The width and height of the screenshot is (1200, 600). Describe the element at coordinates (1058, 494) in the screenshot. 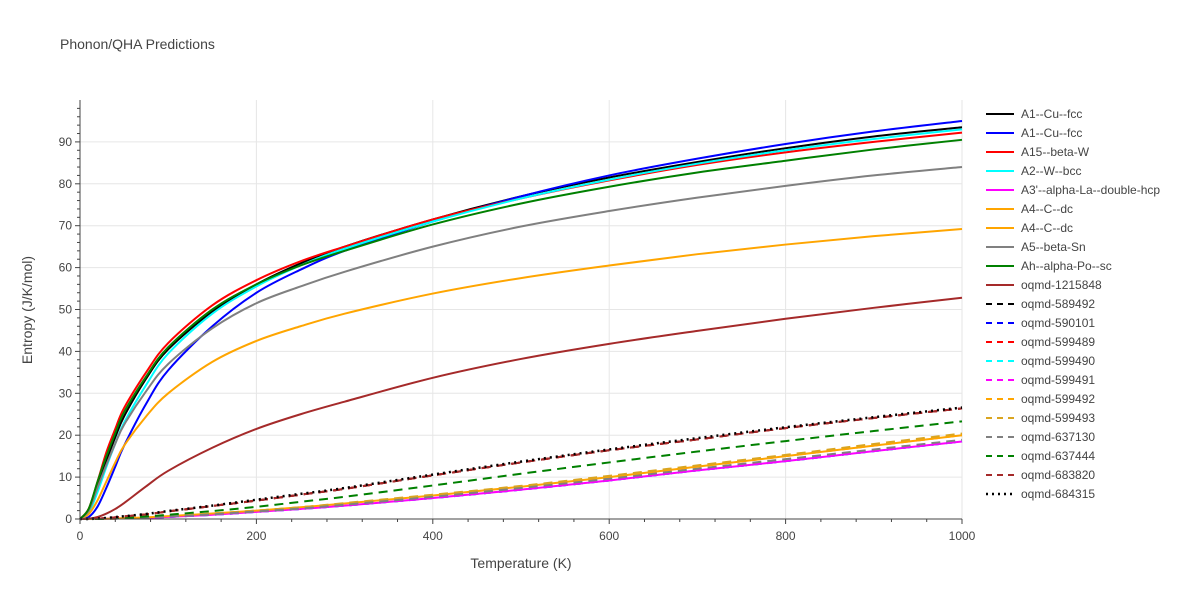

I see `legend-label: oqmd-684315` at that location.